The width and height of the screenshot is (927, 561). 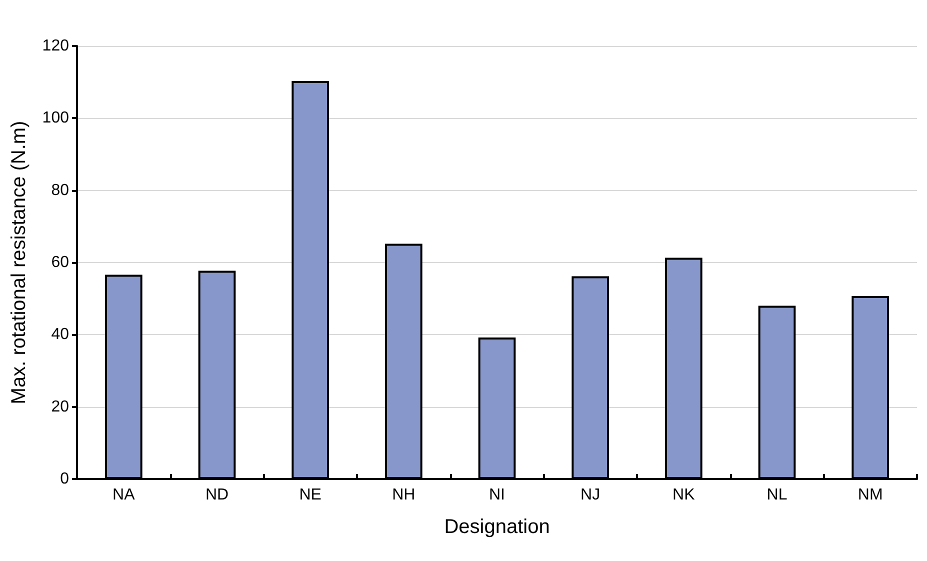 I want to click on x-tick-label: NK, so click(x=684, y=495).